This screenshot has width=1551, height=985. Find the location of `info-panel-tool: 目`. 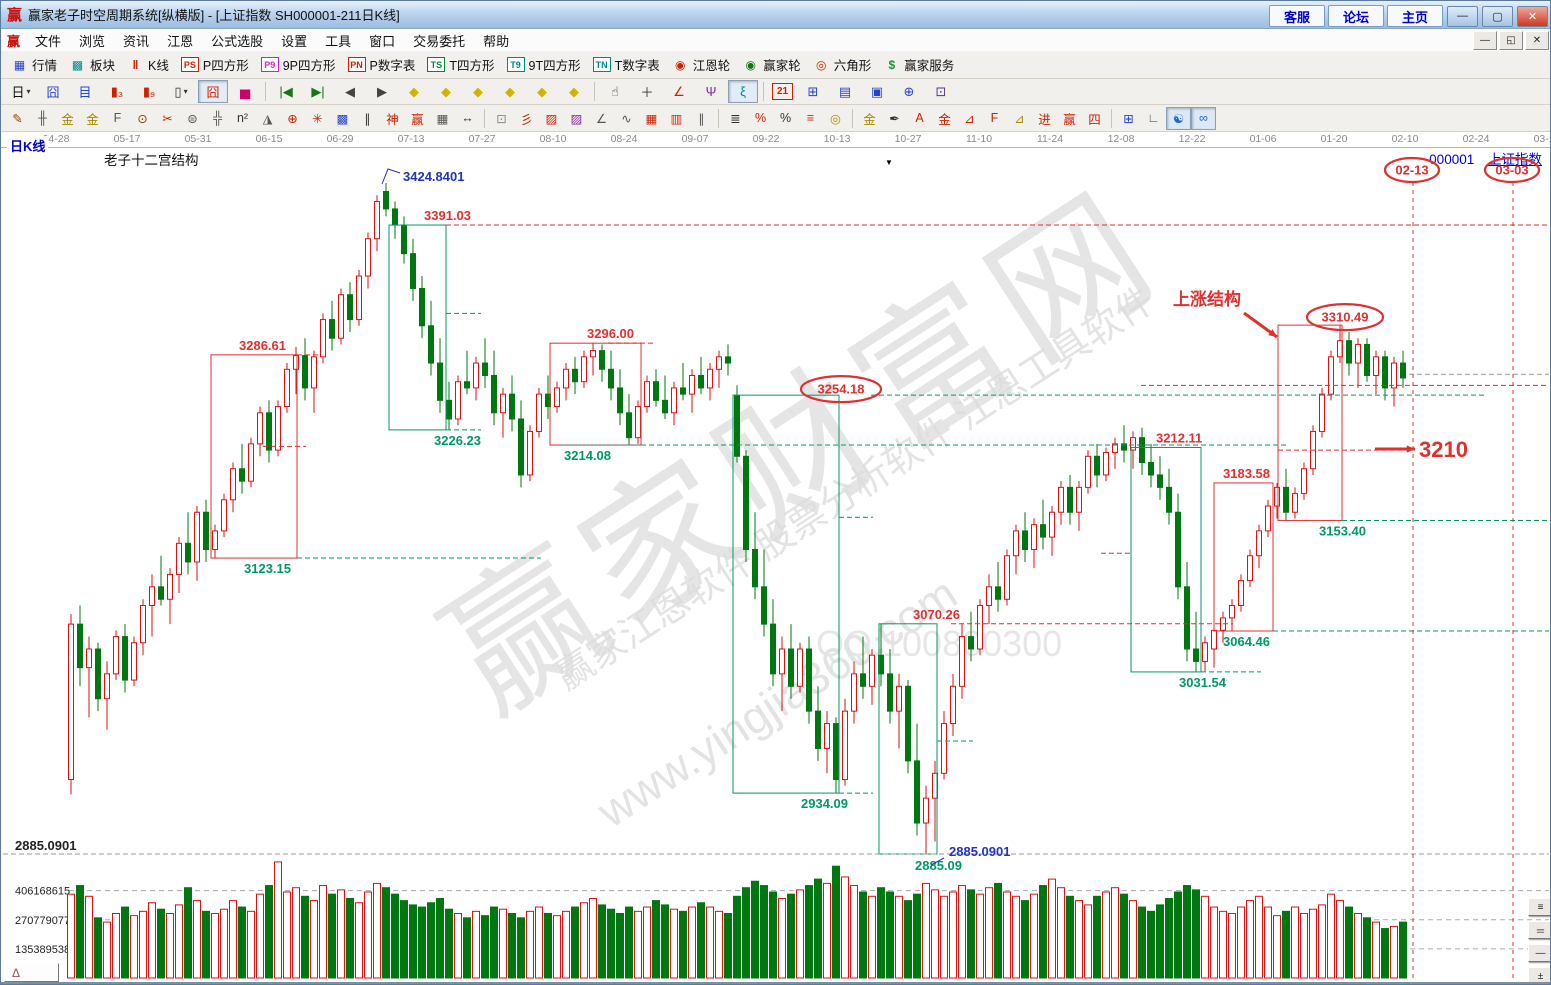

info-panel-tool: 目 is located at coordinates (85, 92).